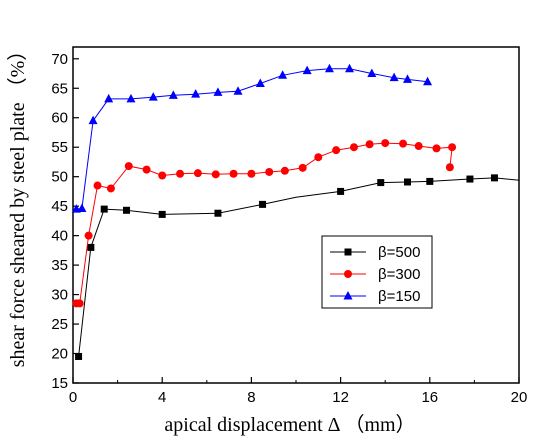 This screenshot has height=441, width=533. What do you see at coordinates (59, 236) in the screenshot?
I see `y-tick-label: 40` at bounding box center [59, 236].